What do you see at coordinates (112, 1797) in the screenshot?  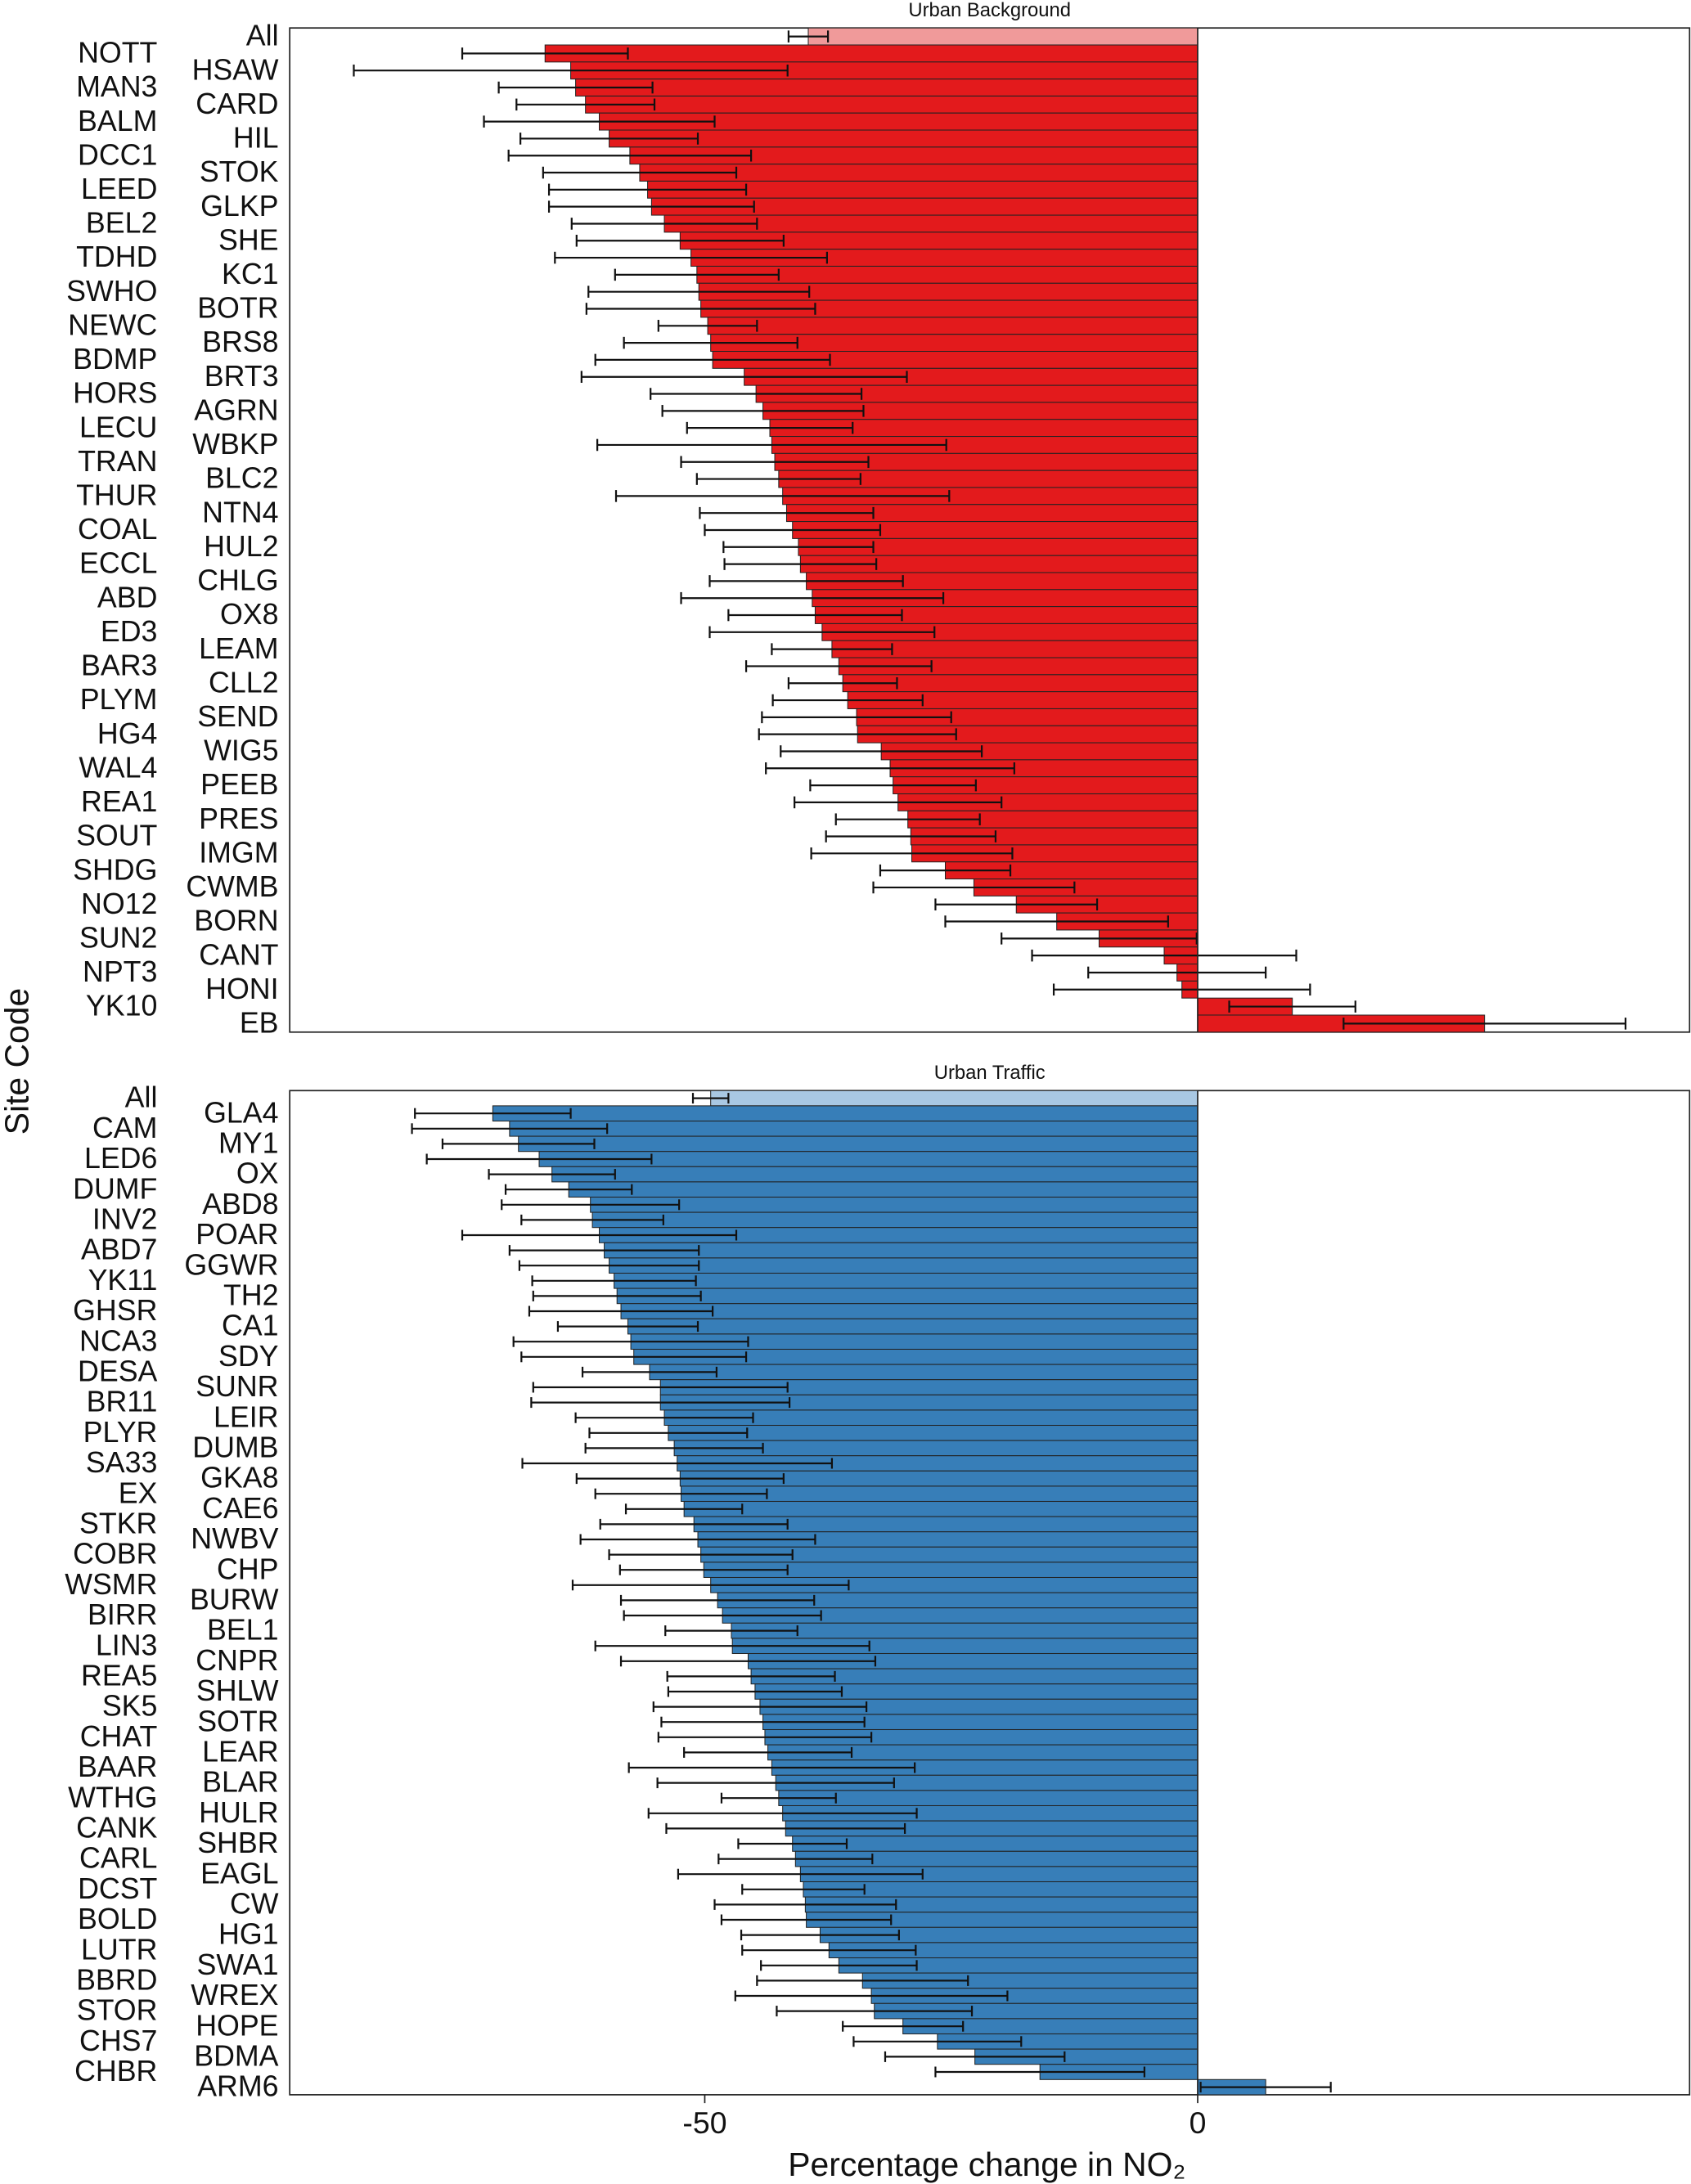 I see `category-label: WTHG` at bounding box center [112, 1797].